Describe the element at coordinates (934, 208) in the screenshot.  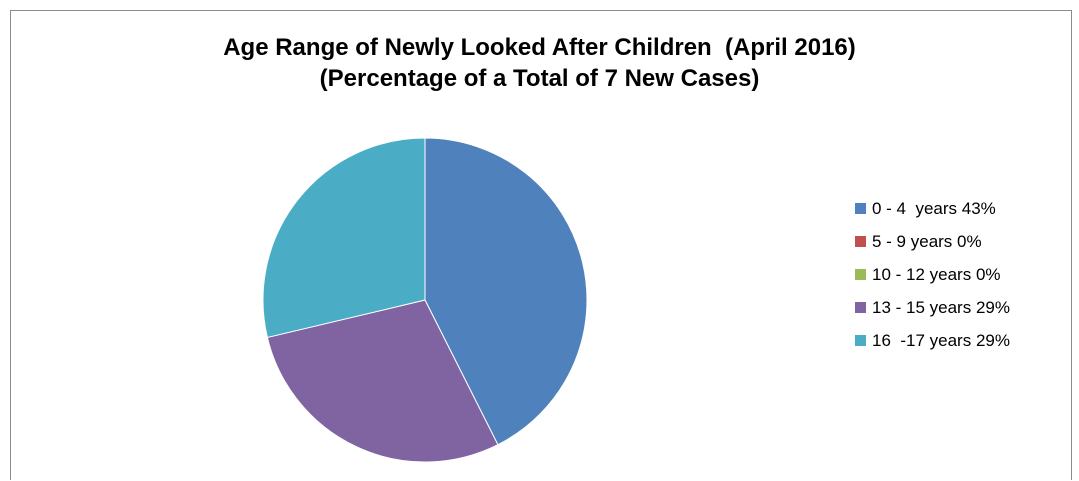
I see `legend-label: 0 - 4 years 43%` at that location.